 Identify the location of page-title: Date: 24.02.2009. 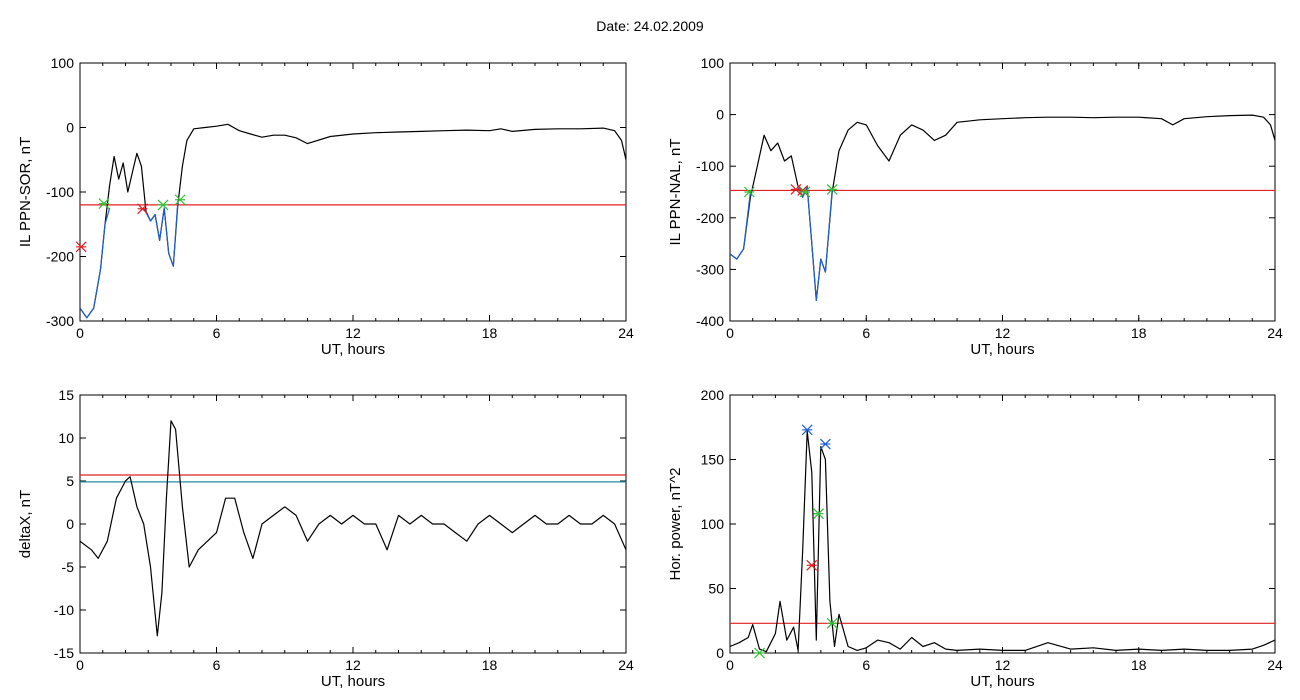
(650, 26).